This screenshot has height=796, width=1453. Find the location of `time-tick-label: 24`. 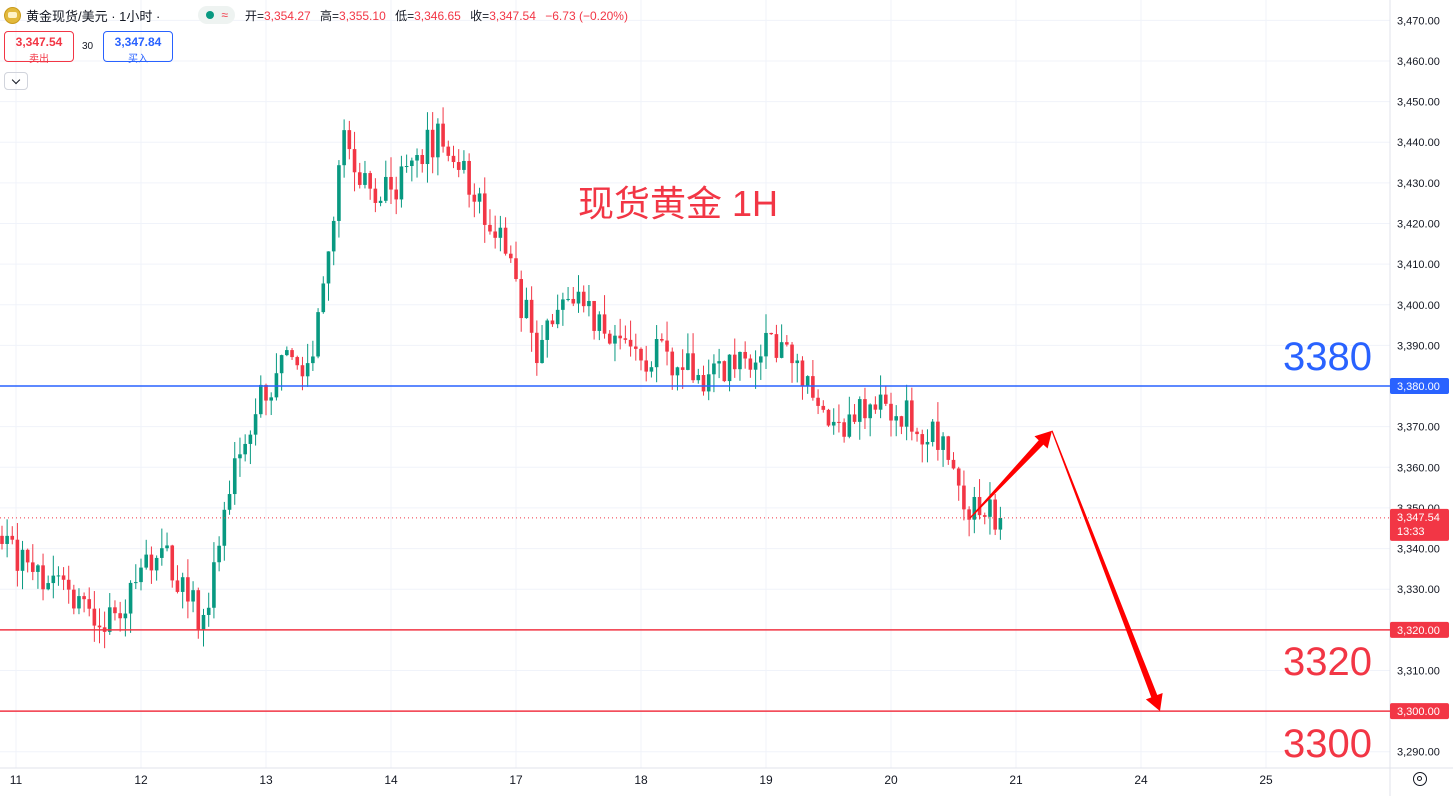

time-tick-label: 24 is located at coordinates (1141, 780).